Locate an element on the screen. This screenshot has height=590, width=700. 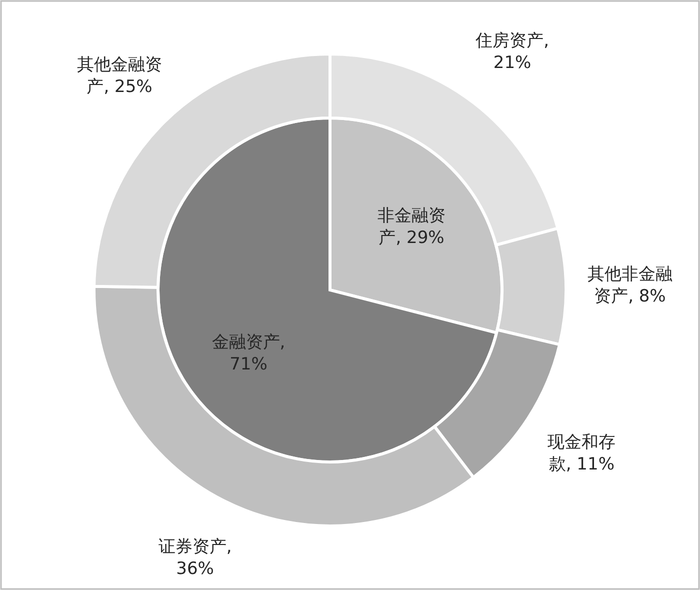
slice-label: 其他金融资产, 25% is located at coordinates (119, 76).